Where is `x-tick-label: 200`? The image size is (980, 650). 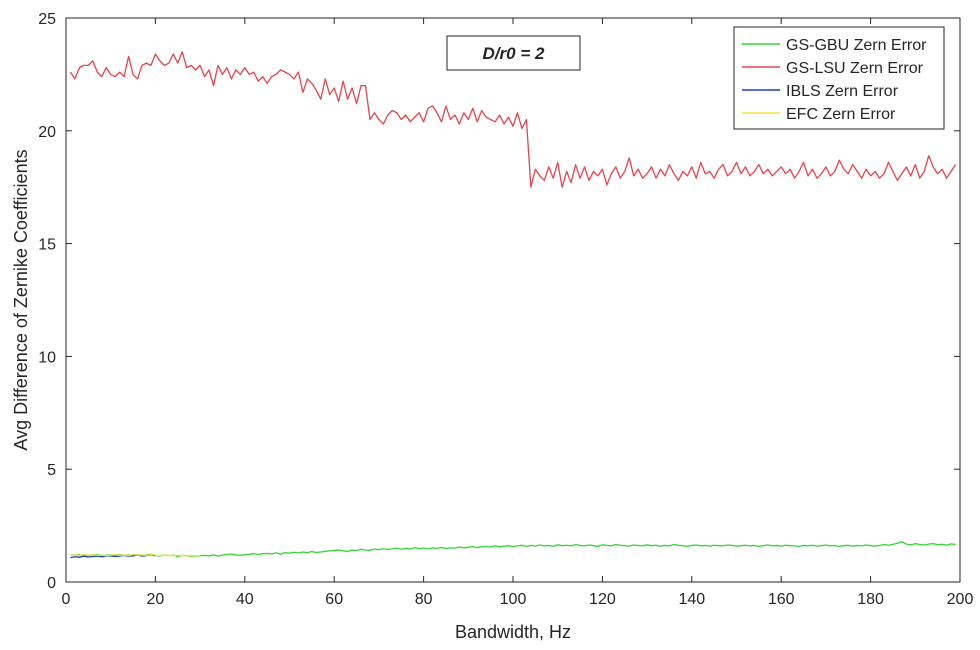 x-tick-label: 200 is located at coordinates (960, 599).